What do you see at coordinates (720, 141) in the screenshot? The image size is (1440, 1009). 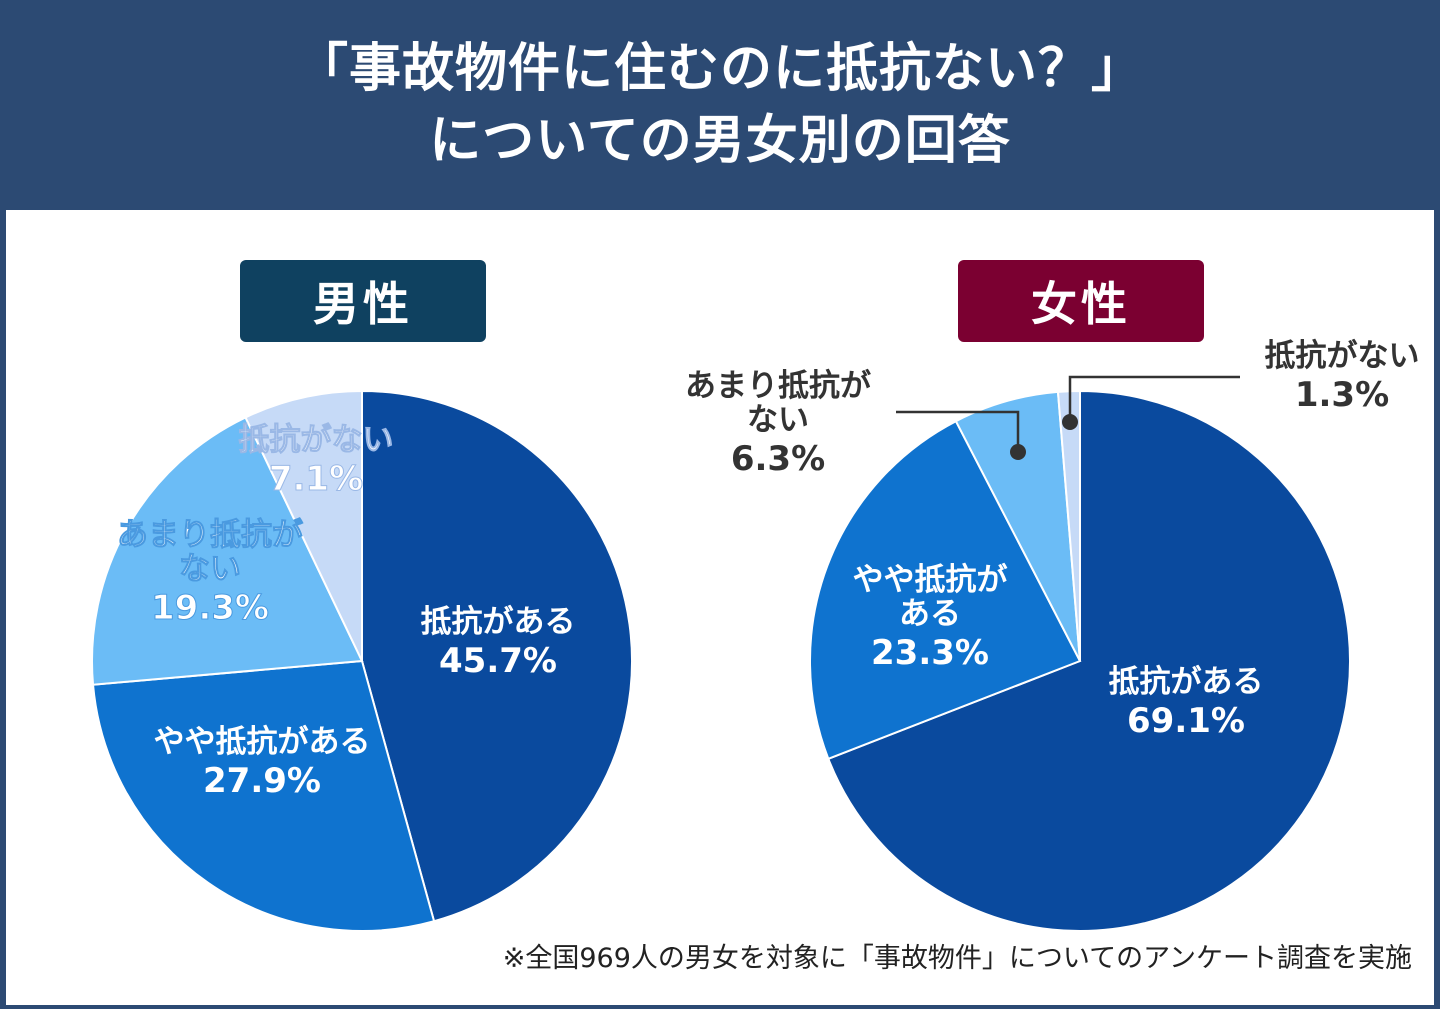 I see `title-line-2: についての男女別の回答` at bounding box center [720, 141].